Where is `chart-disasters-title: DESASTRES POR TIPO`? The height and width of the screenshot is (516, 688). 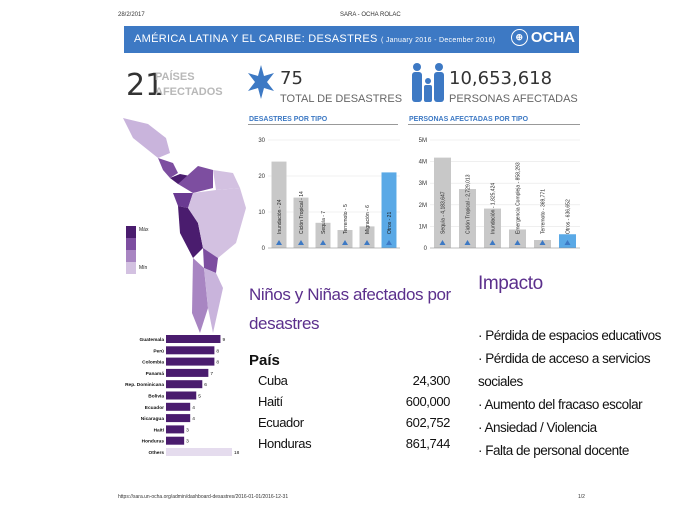 chart-disasters-title: DESASTRES POR TIPO is located at coordinates (288, 119).